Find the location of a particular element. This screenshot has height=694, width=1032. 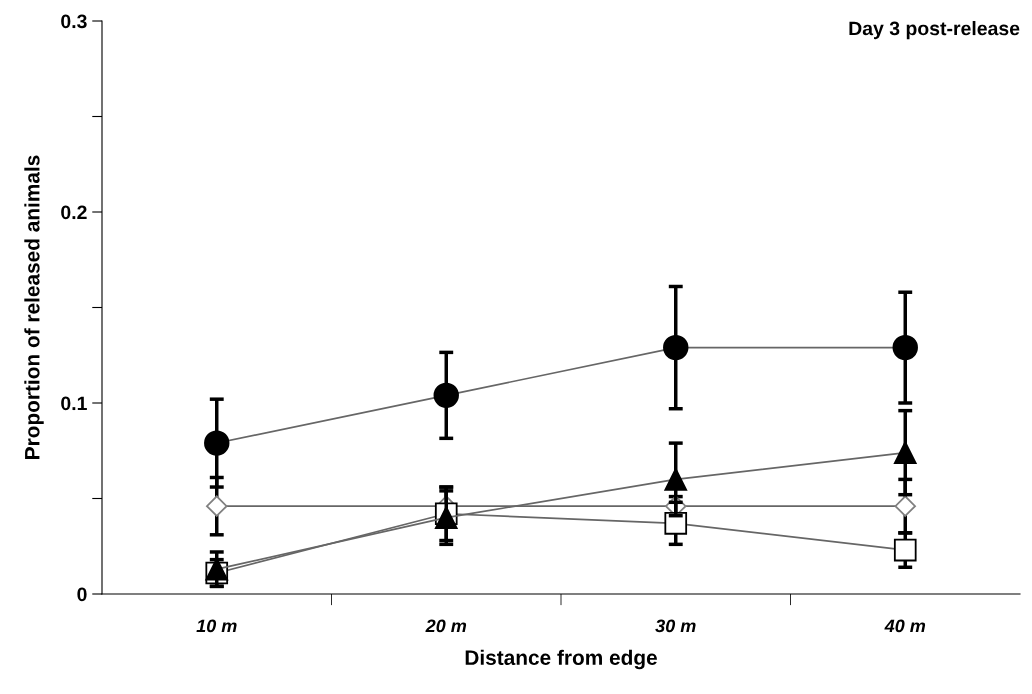

y-tick-label: 0.3 is located at coordinates (74, 21).